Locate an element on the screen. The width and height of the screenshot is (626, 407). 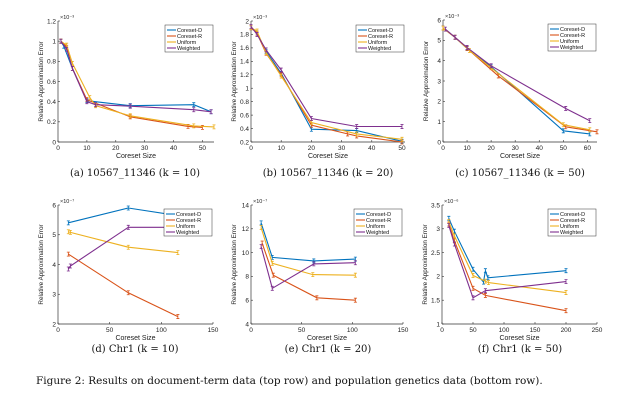
y-tick-label: 2.5 is located at coordinates (435, 253).